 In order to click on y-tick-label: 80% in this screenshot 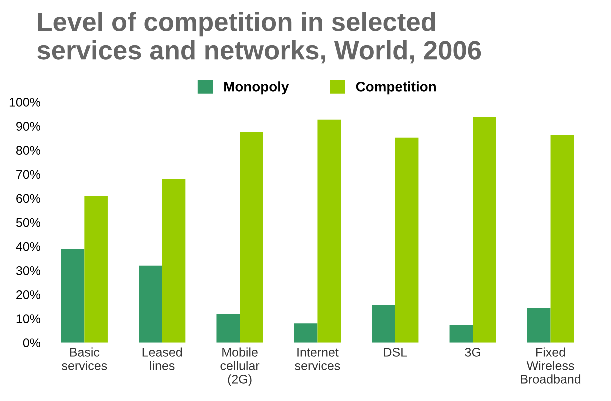, I will do `click(28, 151)`.